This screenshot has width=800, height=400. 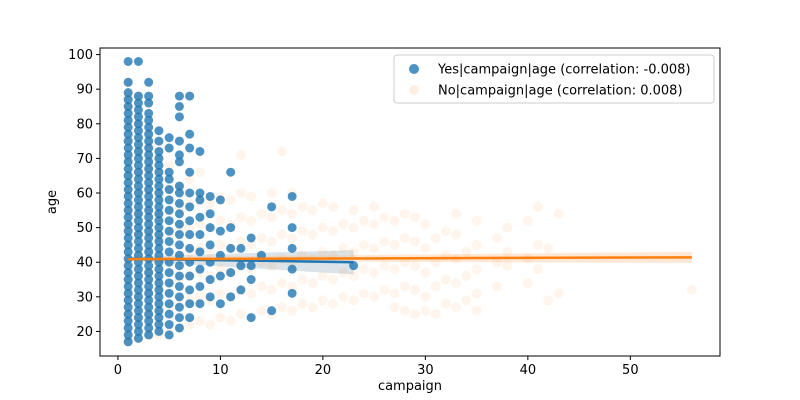 What do you see at coordinates (220, 370) in the screenshot?
I see `x-tick-label: 10` at bounding box center [220, 370].